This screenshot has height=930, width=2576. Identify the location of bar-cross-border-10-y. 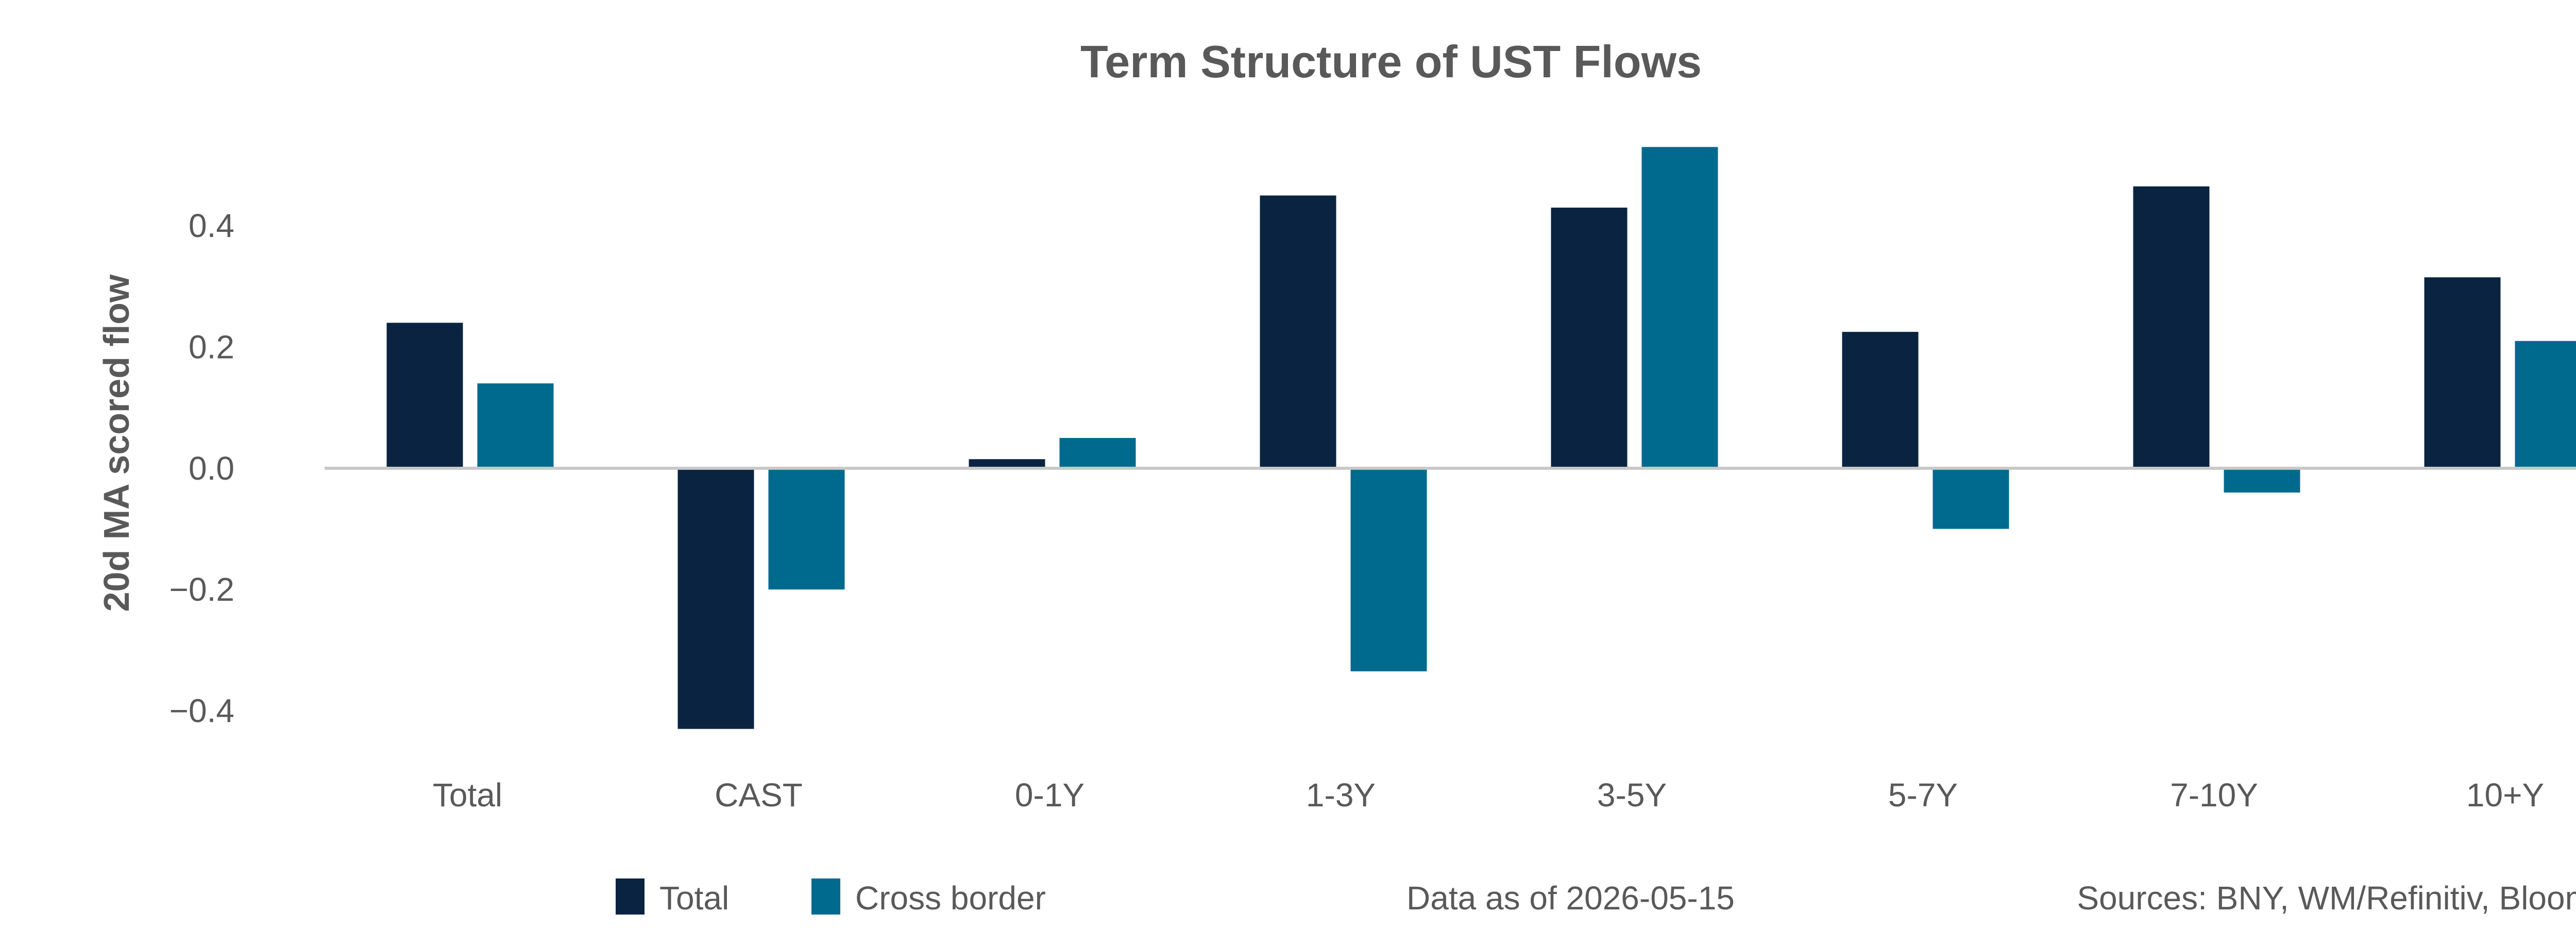
(2546, 404).